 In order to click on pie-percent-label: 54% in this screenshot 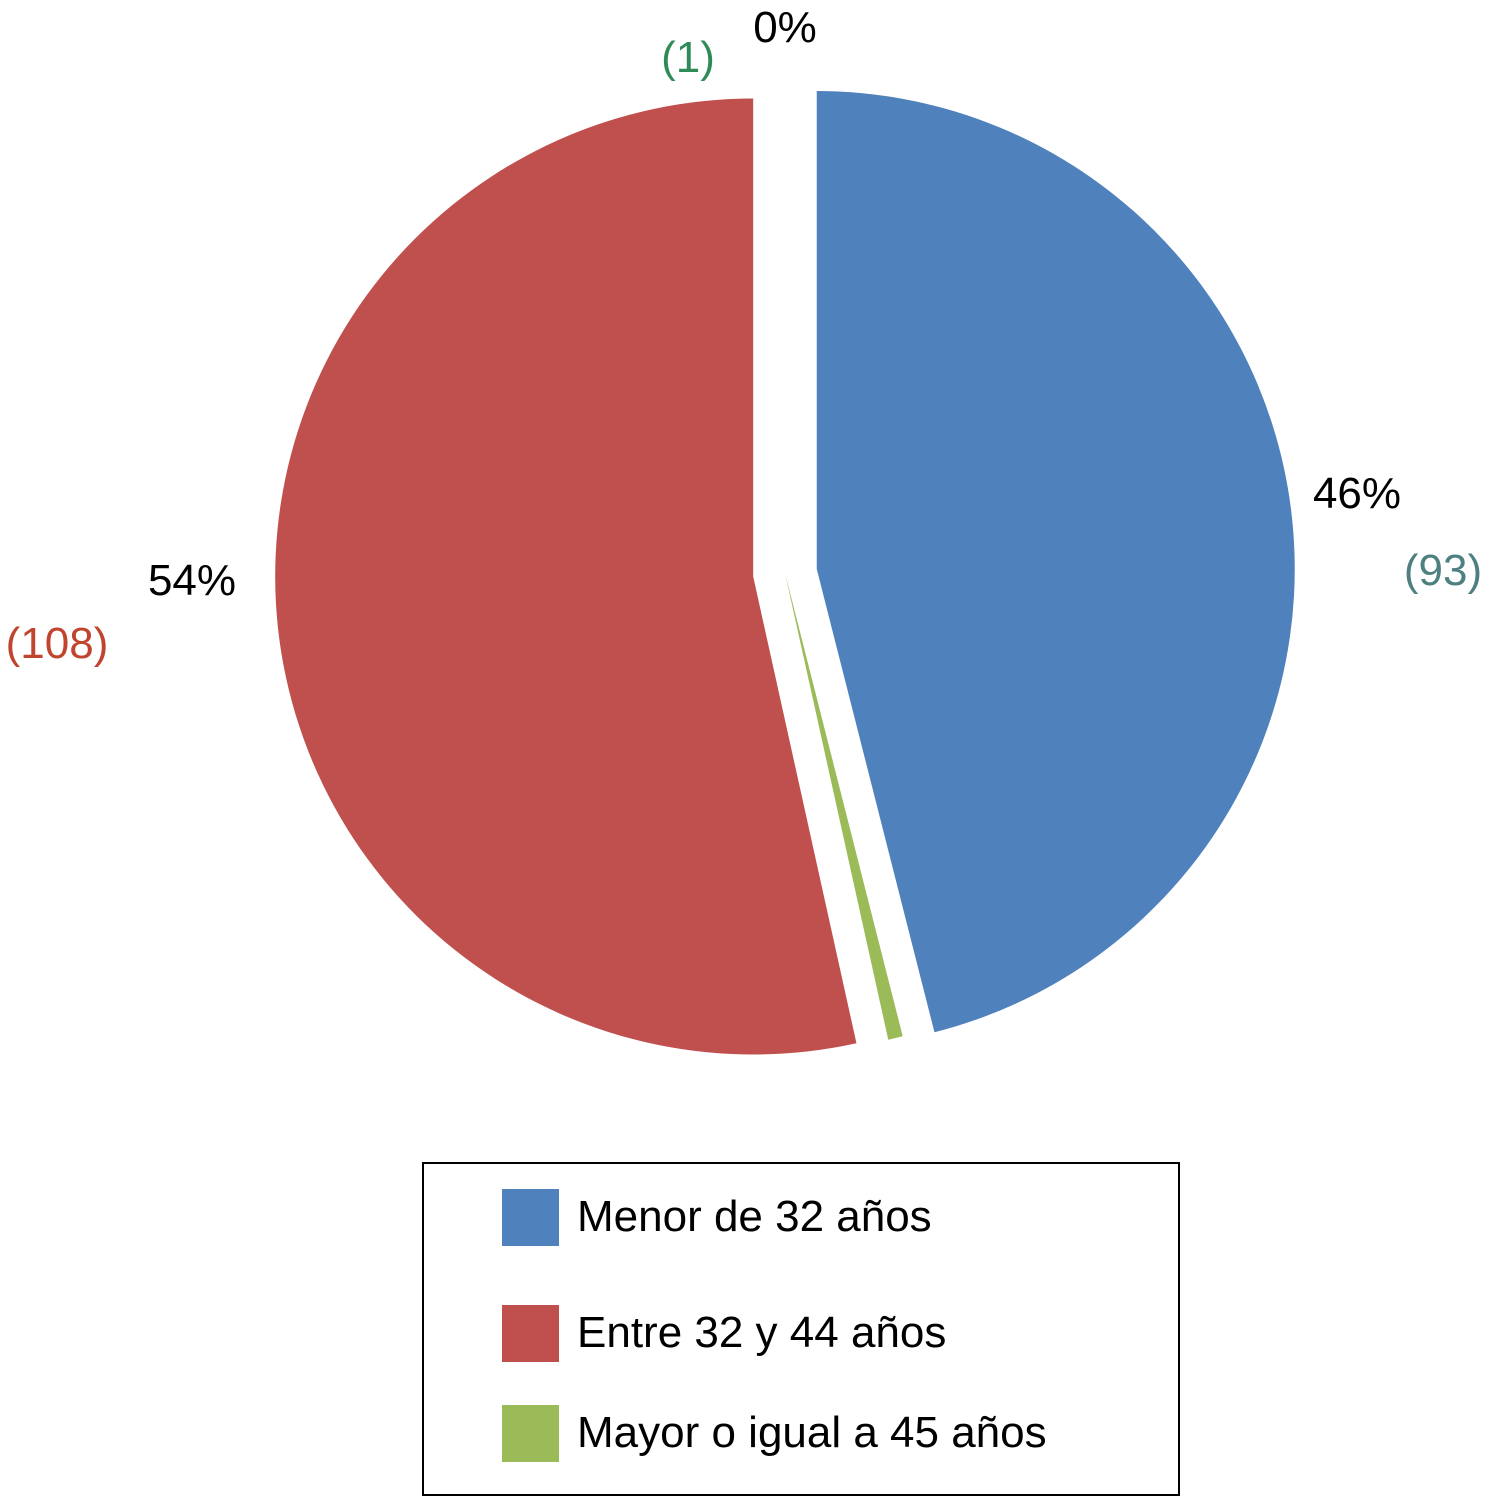, I will do `click(192, 580)`.